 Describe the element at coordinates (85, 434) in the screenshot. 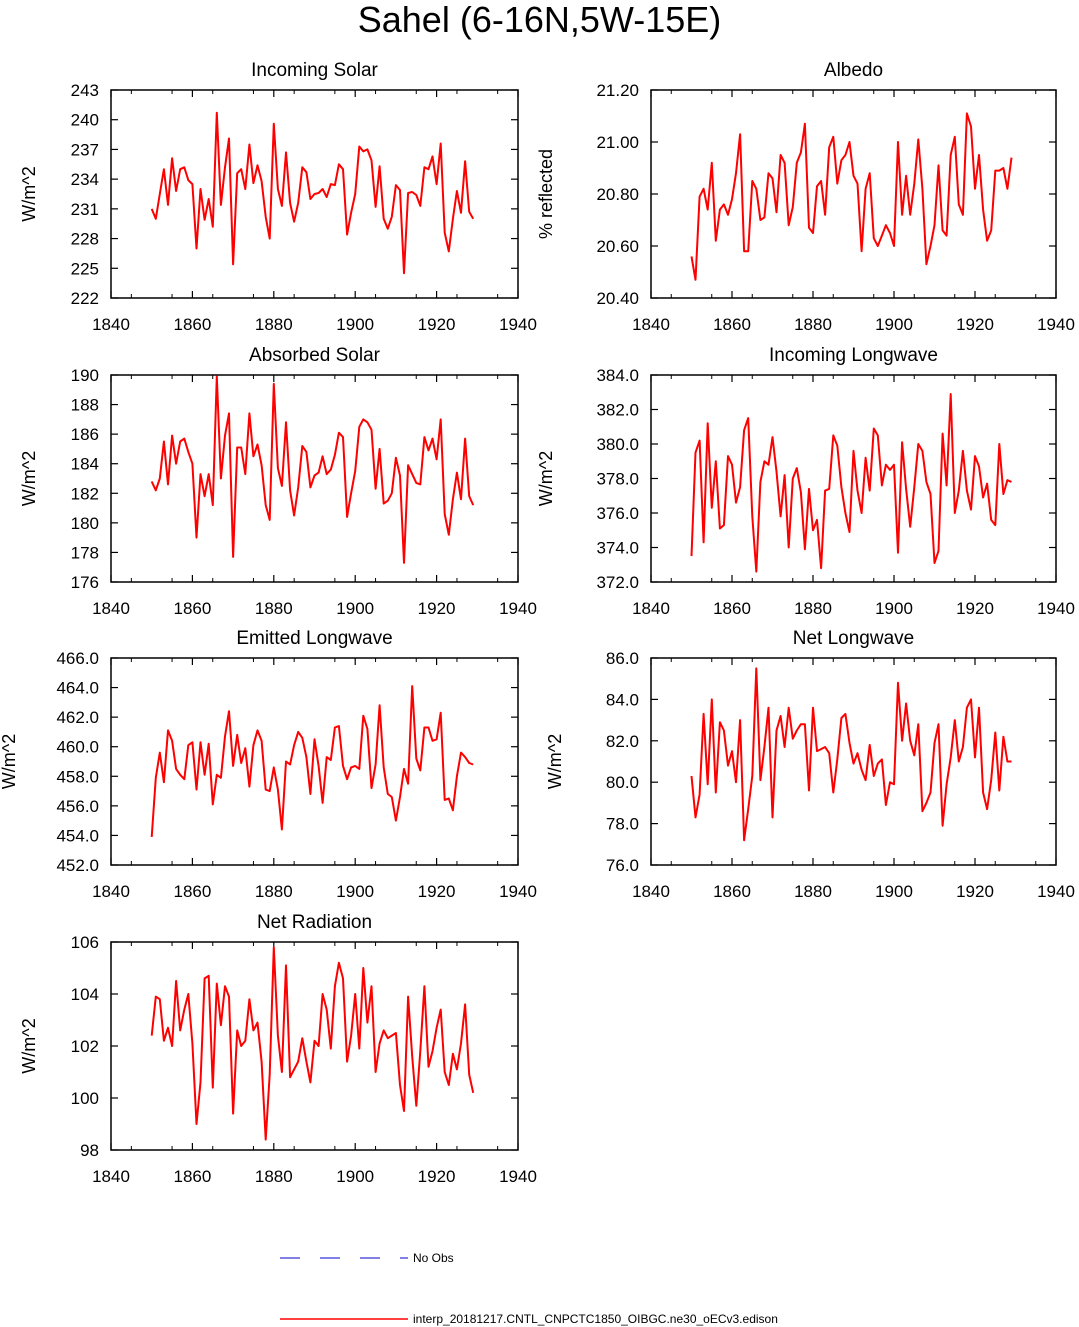

I see `y-tick-label: 186` at that location.